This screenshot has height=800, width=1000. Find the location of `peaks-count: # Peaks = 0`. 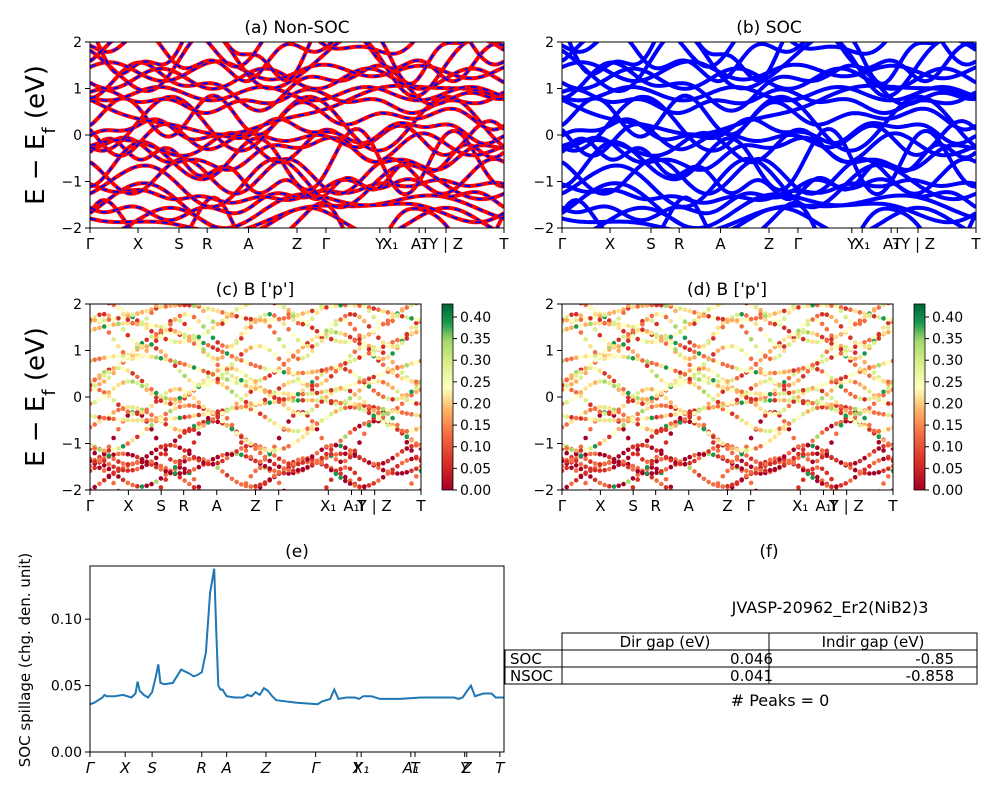

peaks-count: # Peaks = 0 is located at coordinates (780, 700).